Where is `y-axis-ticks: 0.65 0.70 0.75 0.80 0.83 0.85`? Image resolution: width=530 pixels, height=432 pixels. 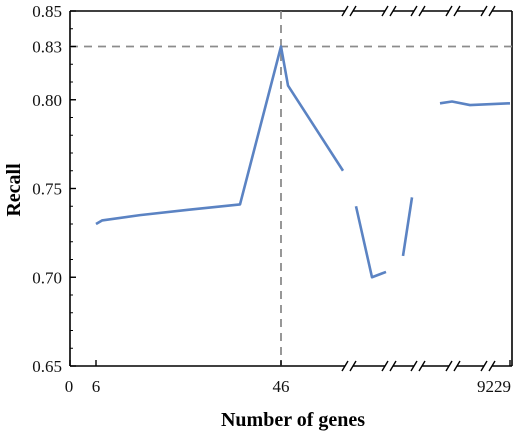 y-axis-ticks: 0.65 0.70 0.75 0.80 0.83 0.85 is located at coordinates (54, 189).